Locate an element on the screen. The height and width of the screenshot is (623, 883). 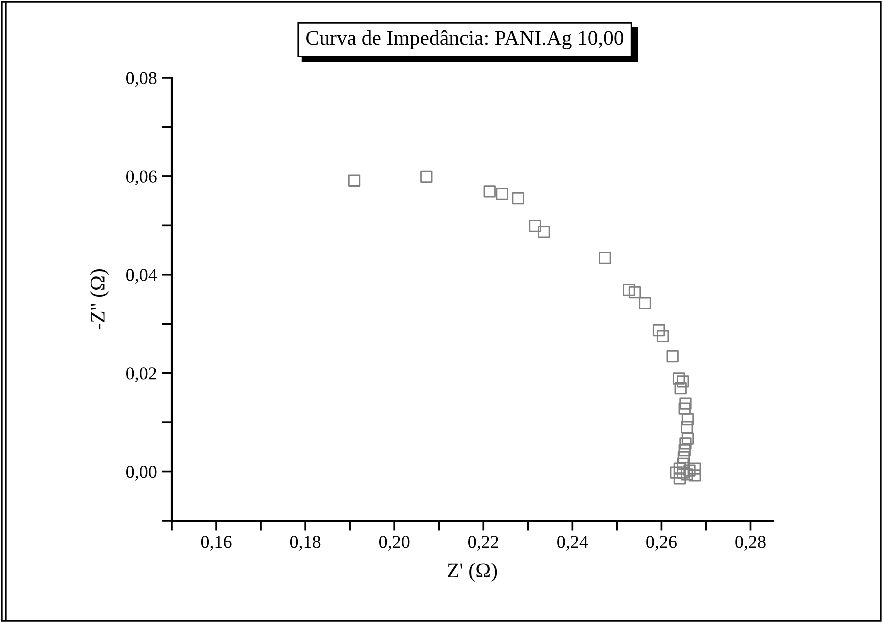
y-tick-label: 0,02 is located at coordinates (141, 375).